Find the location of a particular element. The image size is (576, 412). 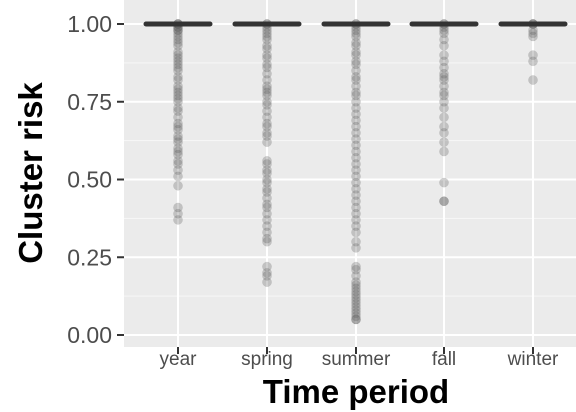

x-tick-label-winter: winter is located at coordinates (533, 359).